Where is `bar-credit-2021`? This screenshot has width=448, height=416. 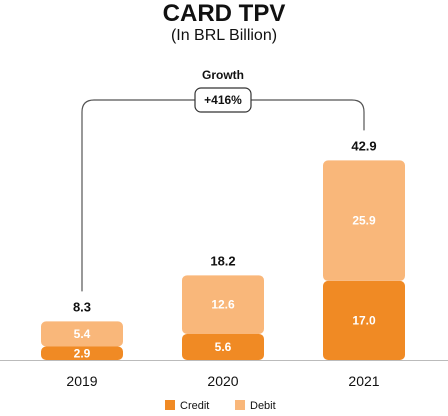 bar-credit-2021 is located at coordinates (364, 320).